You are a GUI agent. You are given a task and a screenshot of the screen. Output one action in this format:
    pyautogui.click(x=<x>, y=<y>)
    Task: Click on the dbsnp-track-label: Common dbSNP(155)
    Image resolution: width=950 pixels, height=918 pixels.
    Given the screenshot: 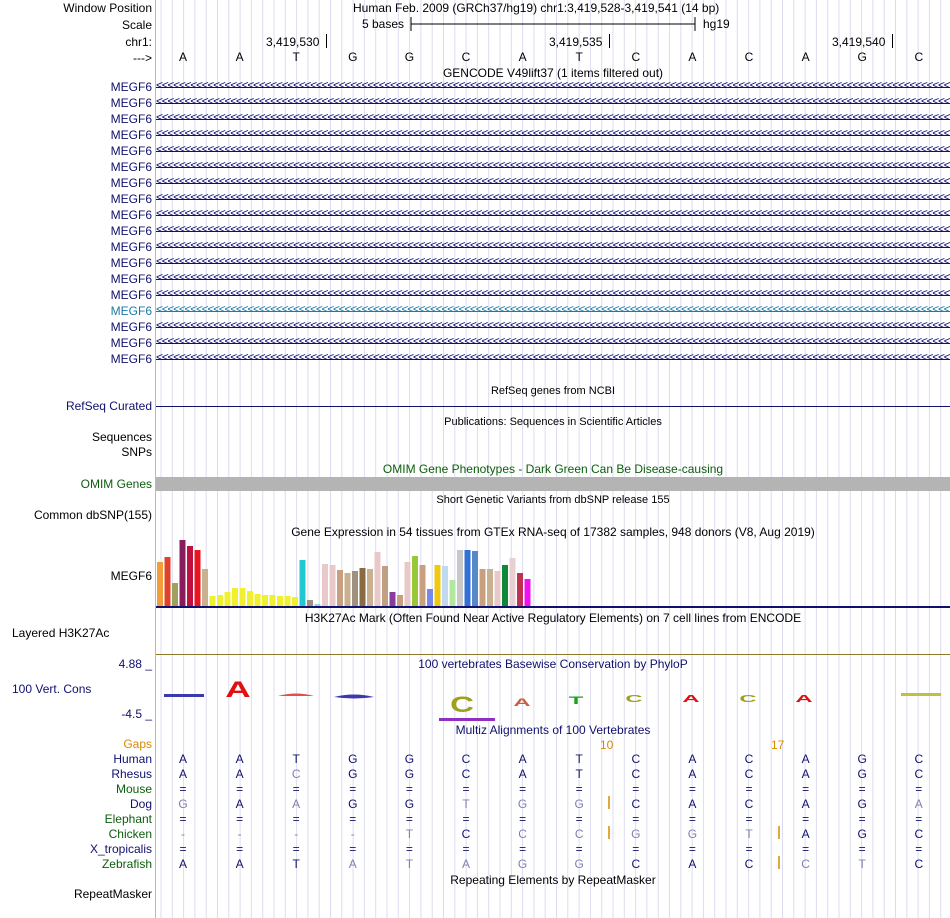 What is the action you would take?
    pyautogui.click(x=92, y=515)
    